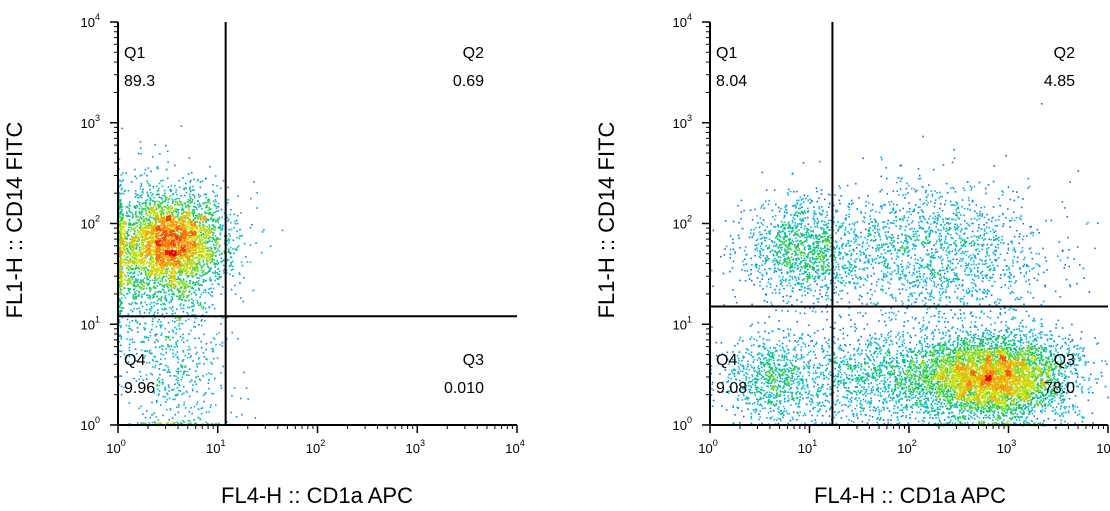 Image resolution: width=1110 pixels, height=511 pixels. I want to click on quadrant-name: Q4, so click(134, 360).